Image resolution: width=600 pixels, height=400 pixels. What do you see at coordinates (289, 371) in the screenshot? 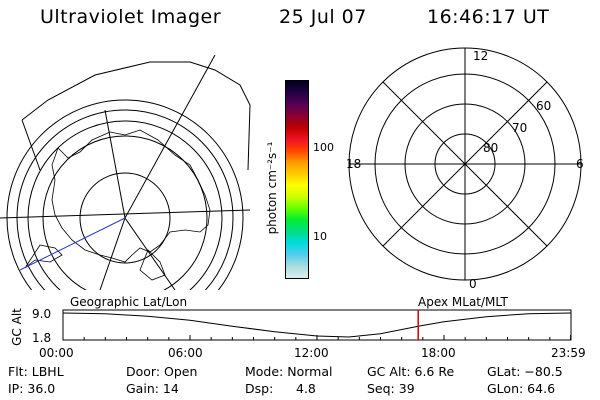
I see `mode-info: Mode: Normal` at bounding box center [289, 371].